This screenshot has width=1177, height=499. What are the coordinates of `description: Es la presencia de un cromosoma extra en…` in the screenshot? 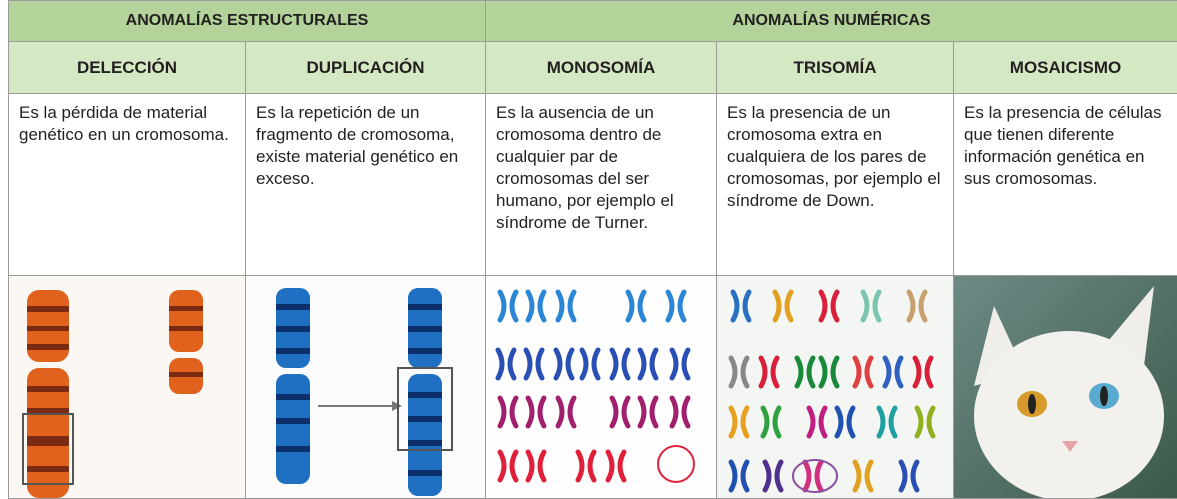 It's located at (835, 185).